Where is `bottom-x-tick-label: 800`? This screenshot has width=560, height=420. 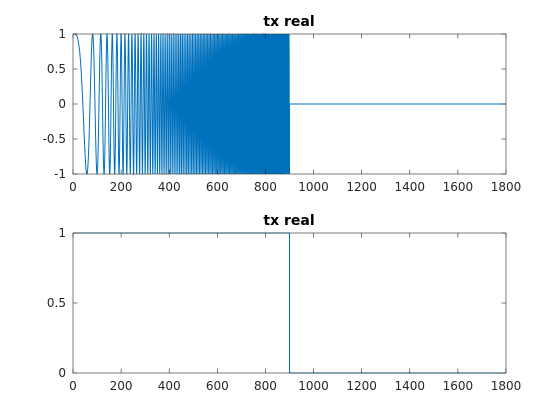
bottom-x-tick-label: 800 is located at coordinates (265, 386).